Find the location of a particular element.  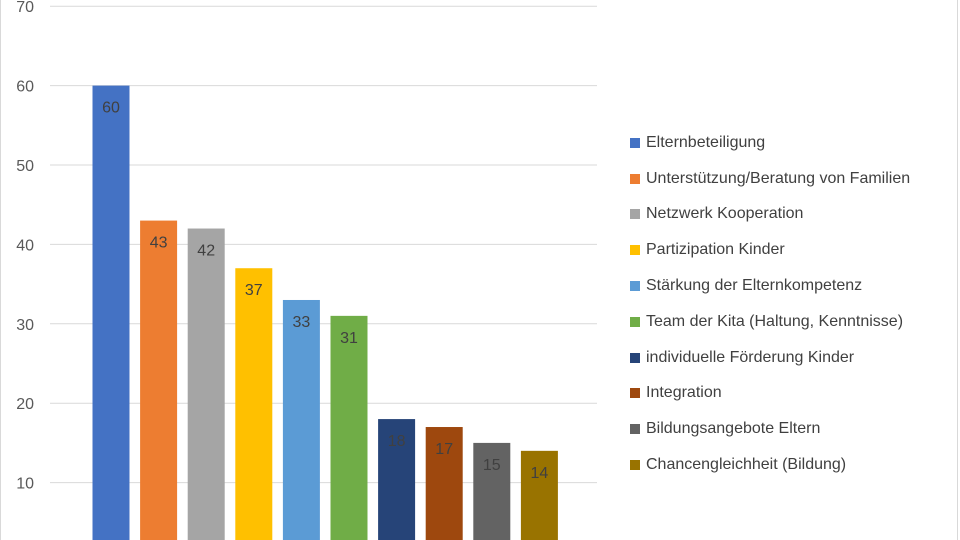

legend-item: Team der Kita (Haltung, Kenntnisse) is located at coordinates (770, 322).